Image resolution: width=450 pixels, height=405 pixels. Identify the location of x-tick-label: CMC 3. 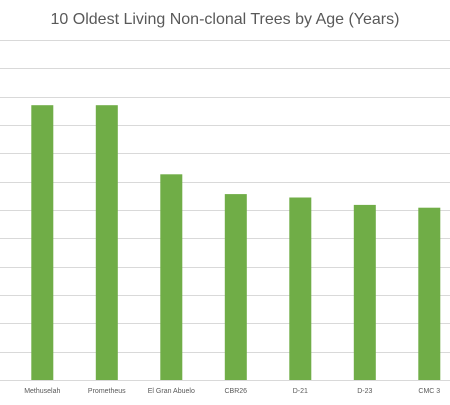
(429, 391).